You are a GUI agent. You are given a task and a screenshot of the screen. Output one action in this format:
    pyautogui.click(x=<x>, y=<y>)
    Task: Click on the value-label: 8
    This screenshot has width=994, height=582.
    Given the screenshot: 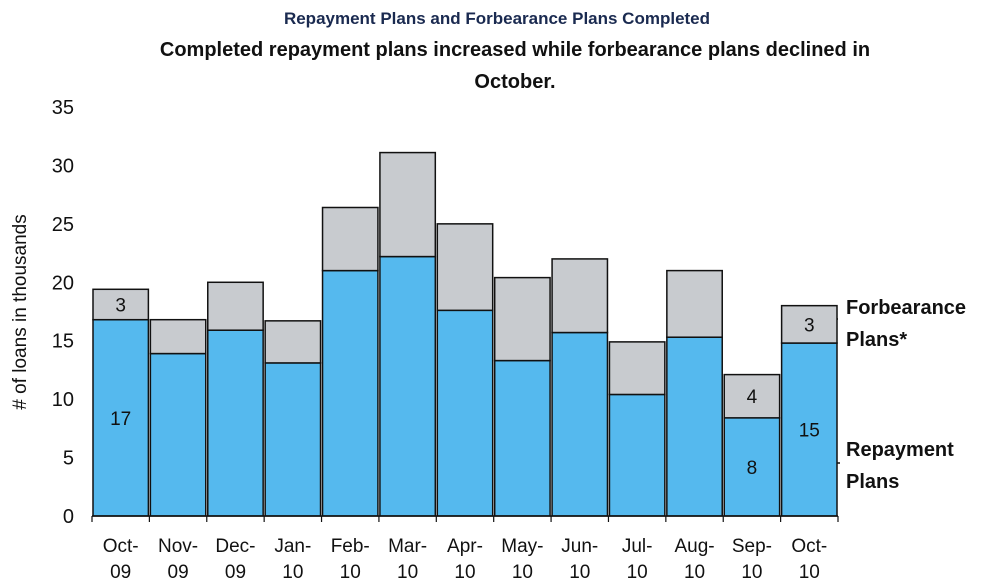 What is the action you would take?
    pyautogui.click(x=752, y=468)
    